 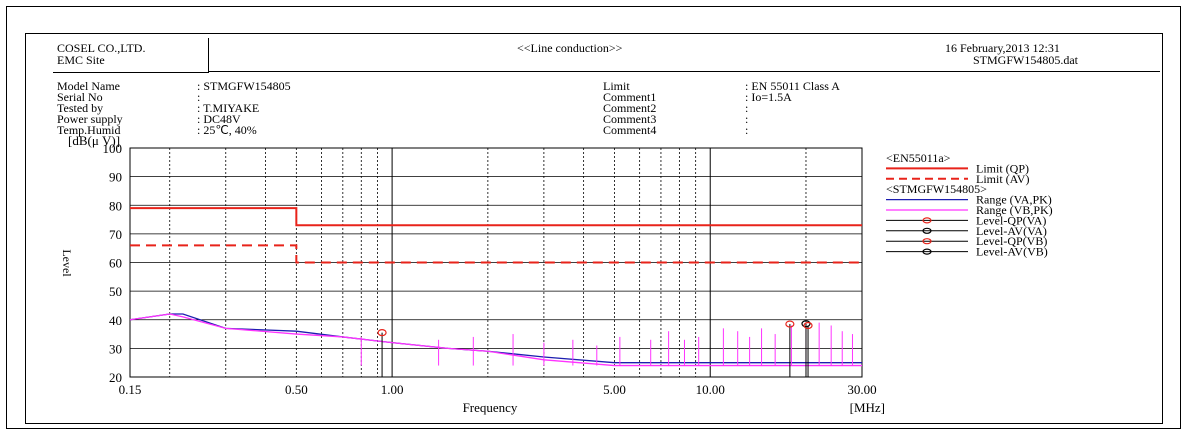 I want to click on info-left-label-0: Model Name, so click(x=88, y=86).